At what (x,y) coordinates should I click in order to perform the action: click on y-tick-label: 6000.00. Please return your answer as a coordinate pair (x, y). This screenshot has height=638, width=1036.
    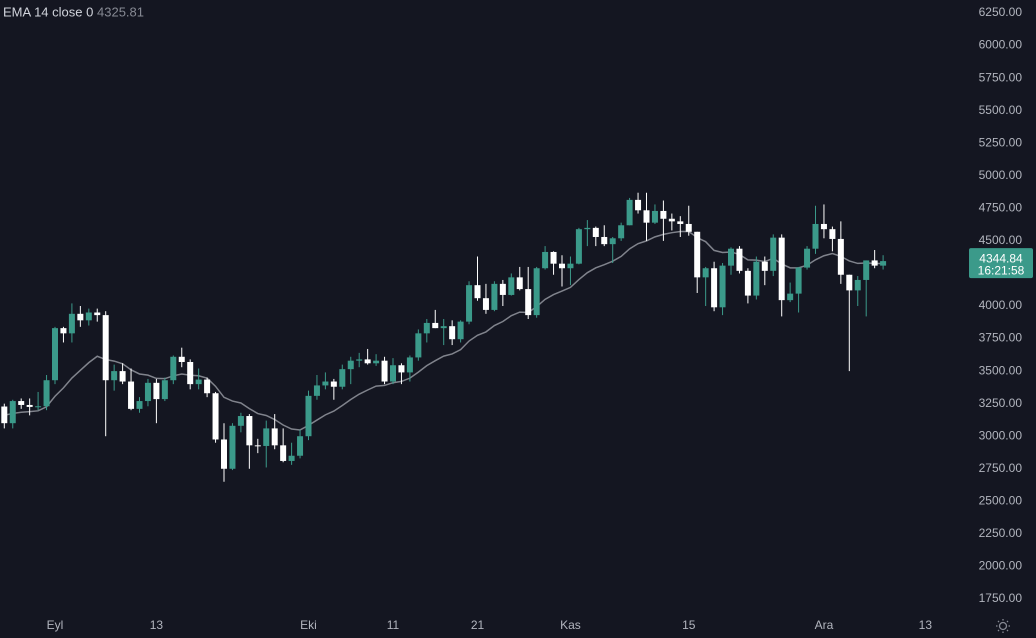
    Looking at the image, I should click on (1001, 45).